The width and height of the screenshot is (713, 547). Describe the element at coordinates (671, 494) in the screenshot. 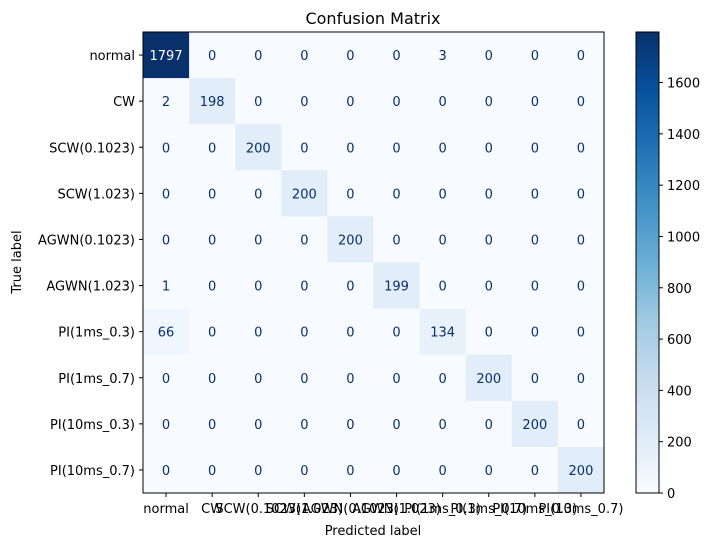

I see `colorbar-tick-label: 0` at that location.